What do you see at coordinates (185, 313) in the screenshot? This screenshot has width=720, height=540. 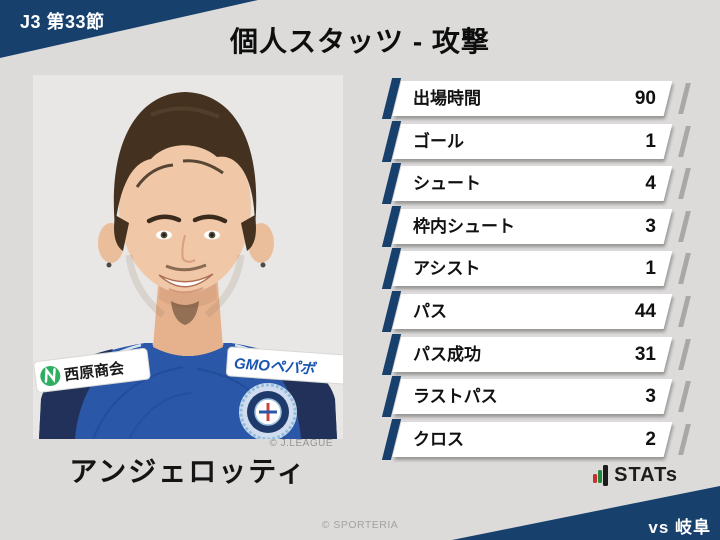 I see `goatee` at bounding box center [185, 313].